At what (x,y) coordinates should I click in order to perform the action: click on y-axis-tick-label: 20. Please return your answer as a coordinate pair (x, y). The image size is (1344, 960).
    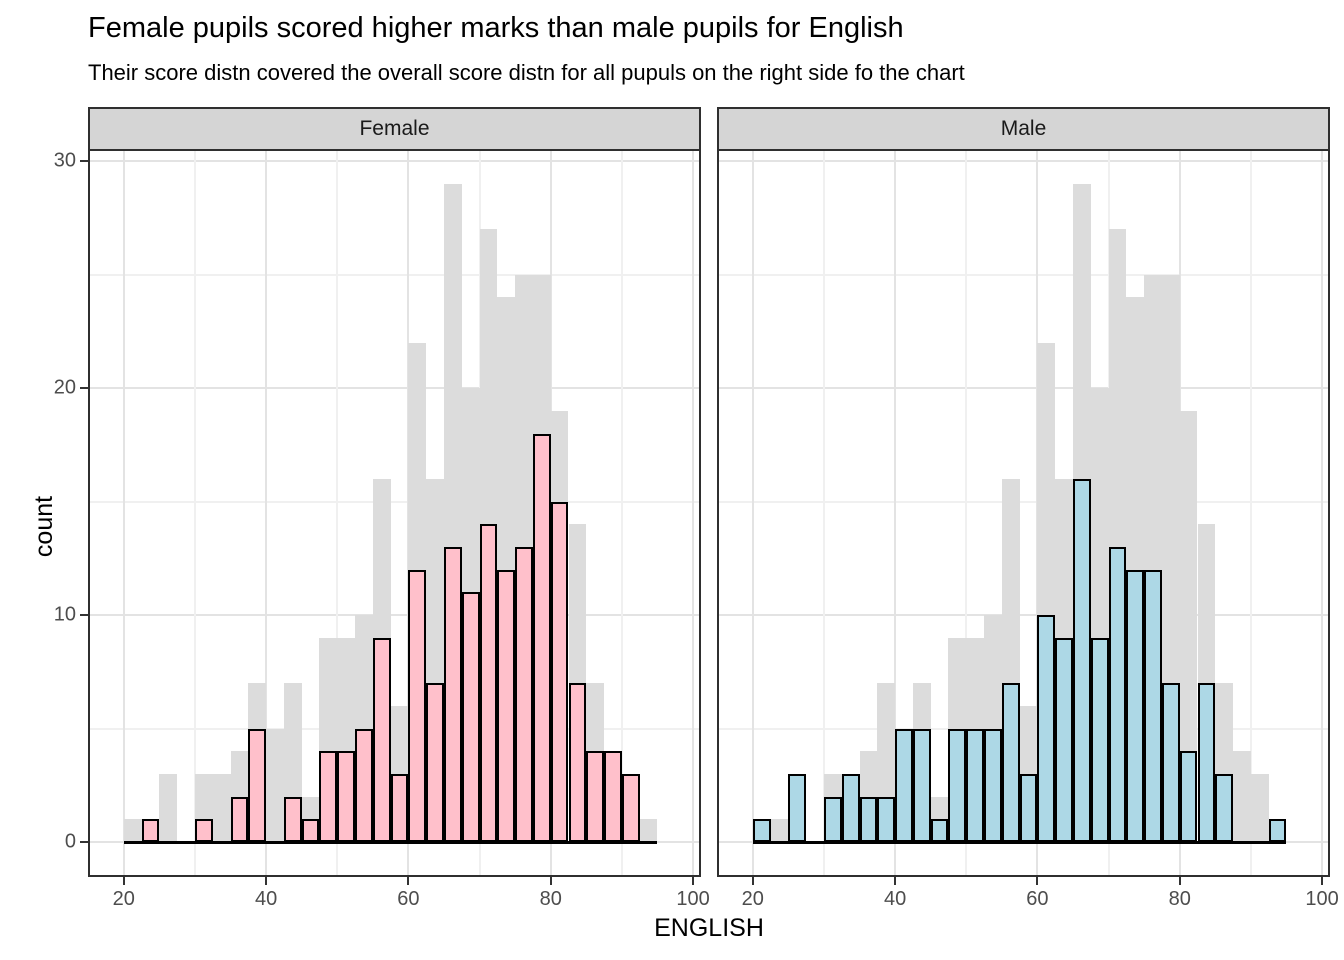
    Looking at the image, I should click on (64, 387).